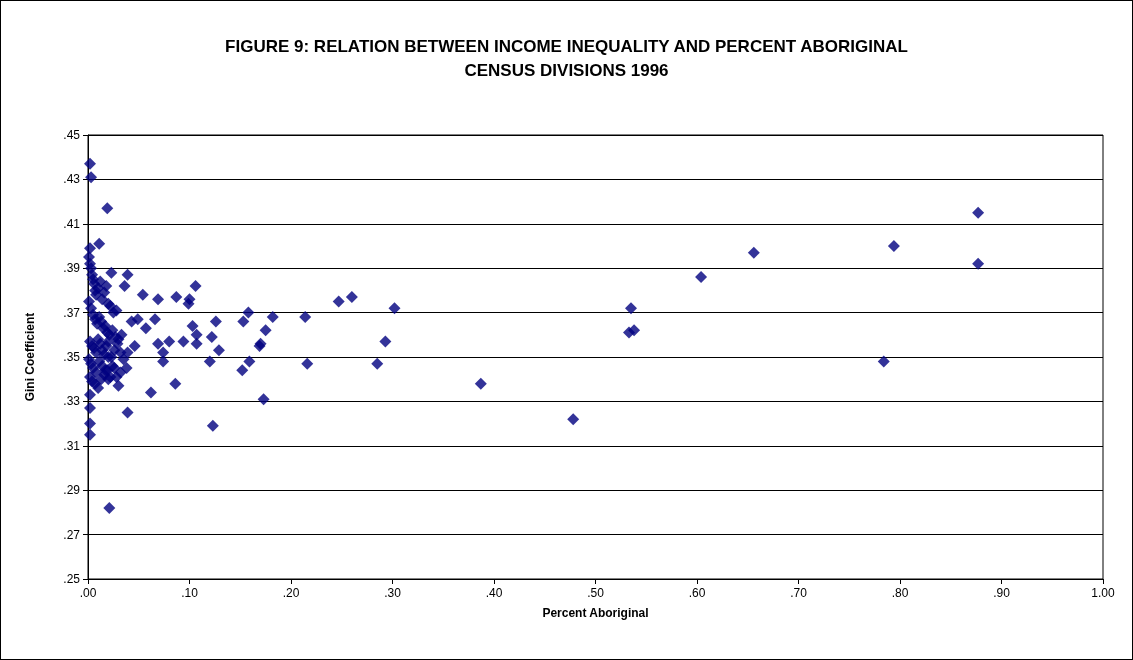  What do you see at coordinates (393, 593) in the screenshot?
I see `x-tick-label: .30` at bounding box center [393, 593].